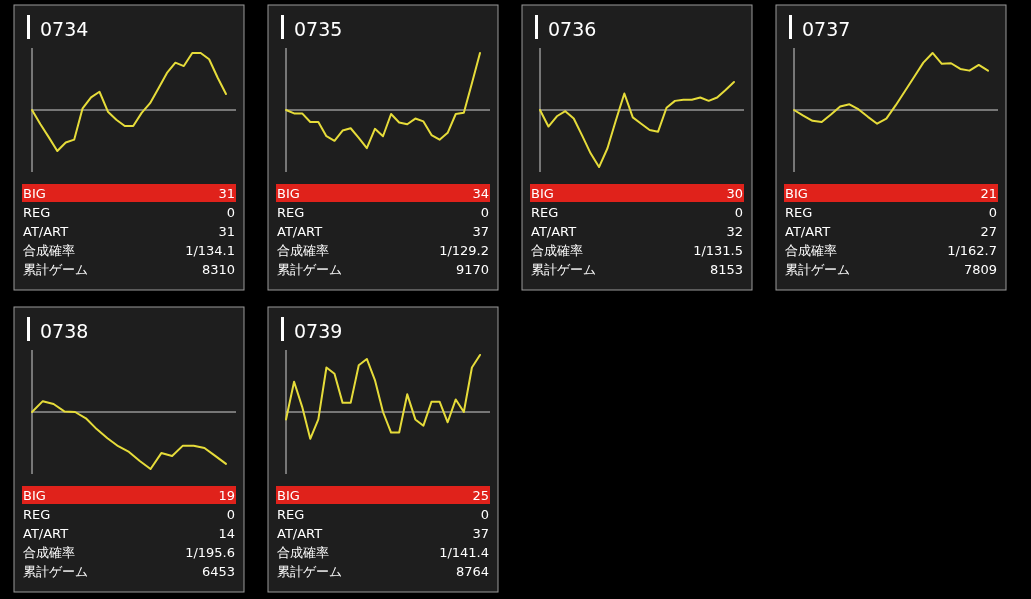  Describe the element at coordinates (218, 269) in the screenshot. I see `text: 8310` at that location.